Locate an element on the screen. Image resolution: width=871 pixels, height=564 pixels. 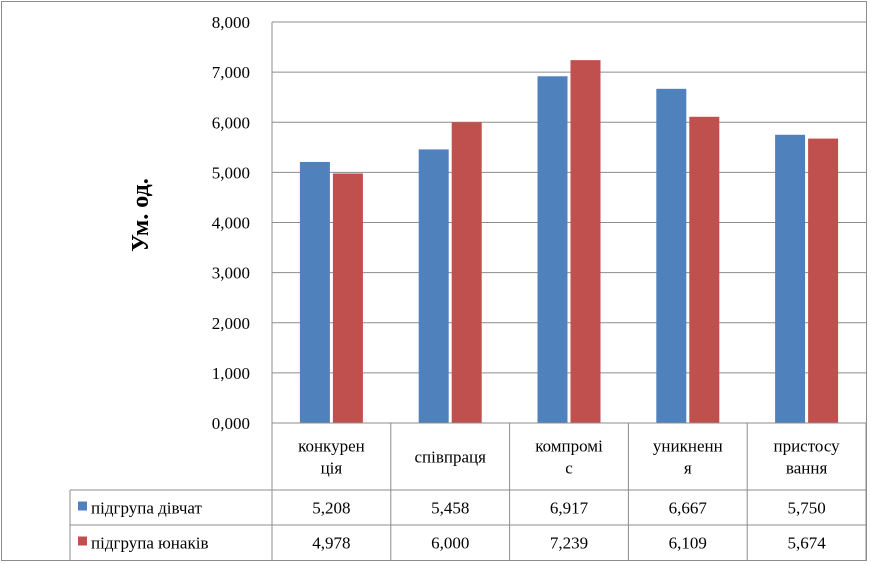
data-label: 5,750 is located at coordinates (806, 508).